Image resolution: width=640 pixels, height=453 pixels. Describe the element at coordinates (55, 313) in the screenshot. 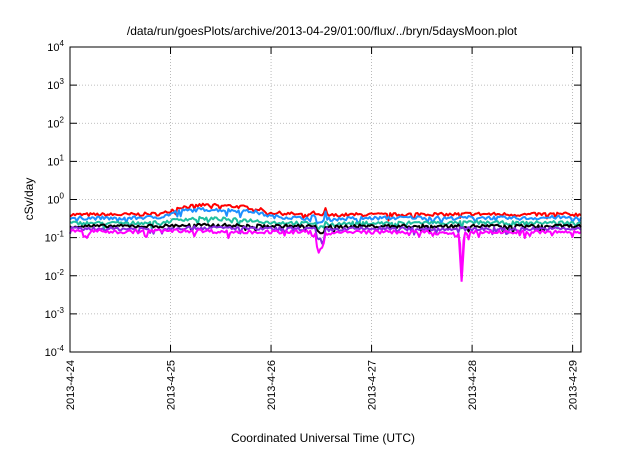

I see `y-tick-label: 10⁻³` at that location.